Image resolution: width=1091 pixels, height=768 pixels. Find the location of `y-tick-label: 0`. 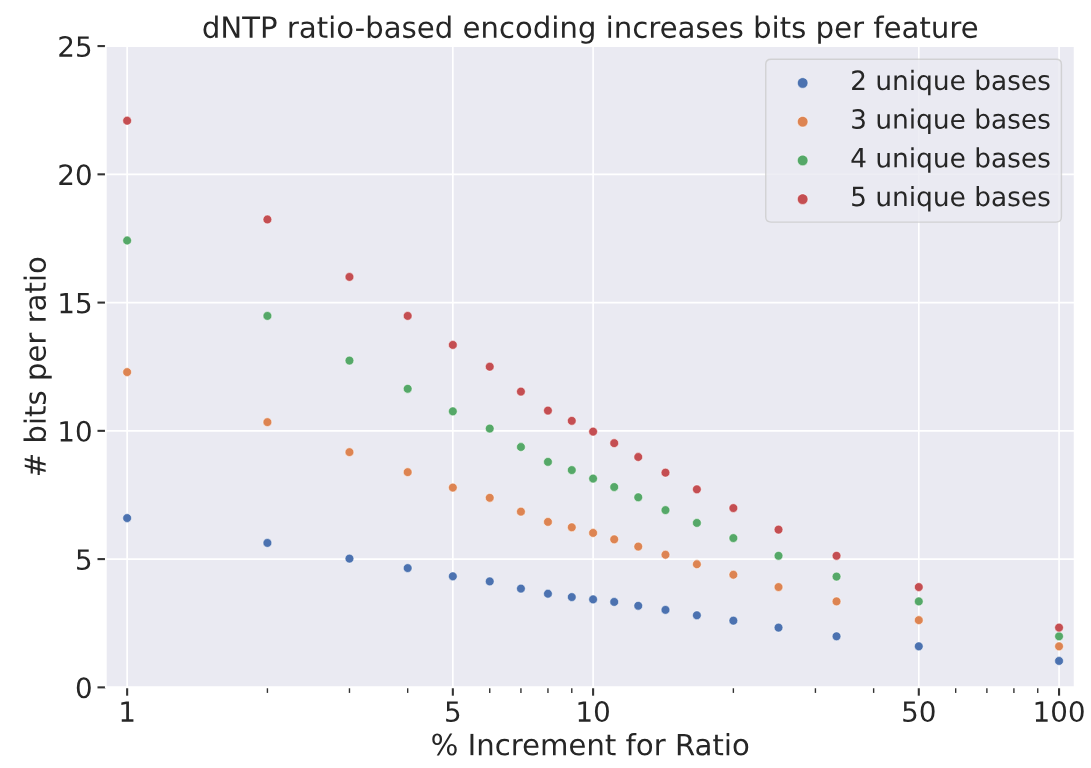

y-tick-label: 0 is located at coordinates (83, 688).